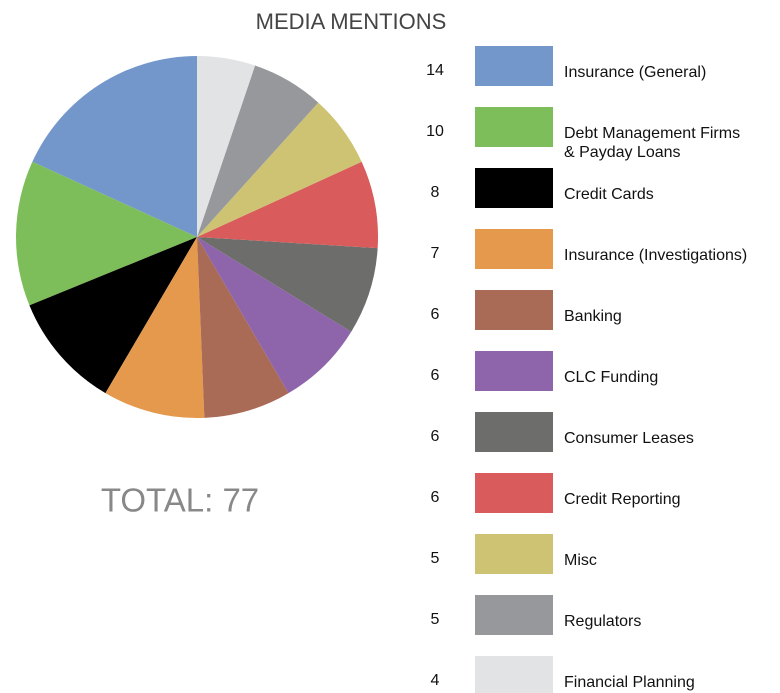 The image size is (780, 693). I want to click on legend-label: Debt Management Firms & Payday Loans, so click(652, 143).